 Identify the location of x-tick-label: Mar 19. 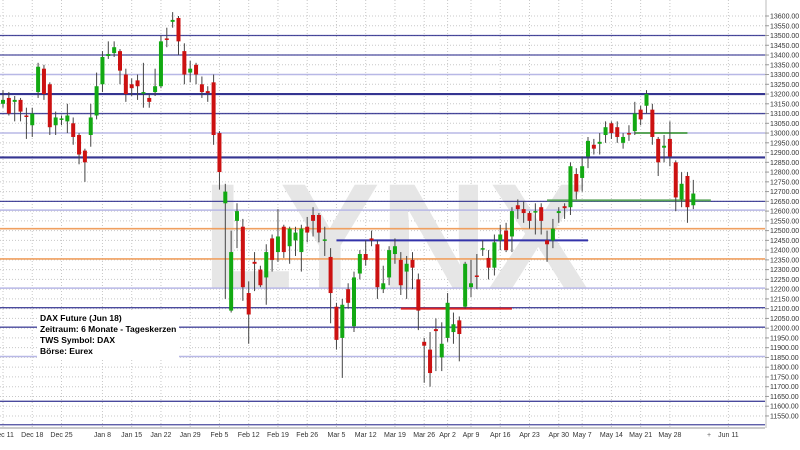
(395, 435).